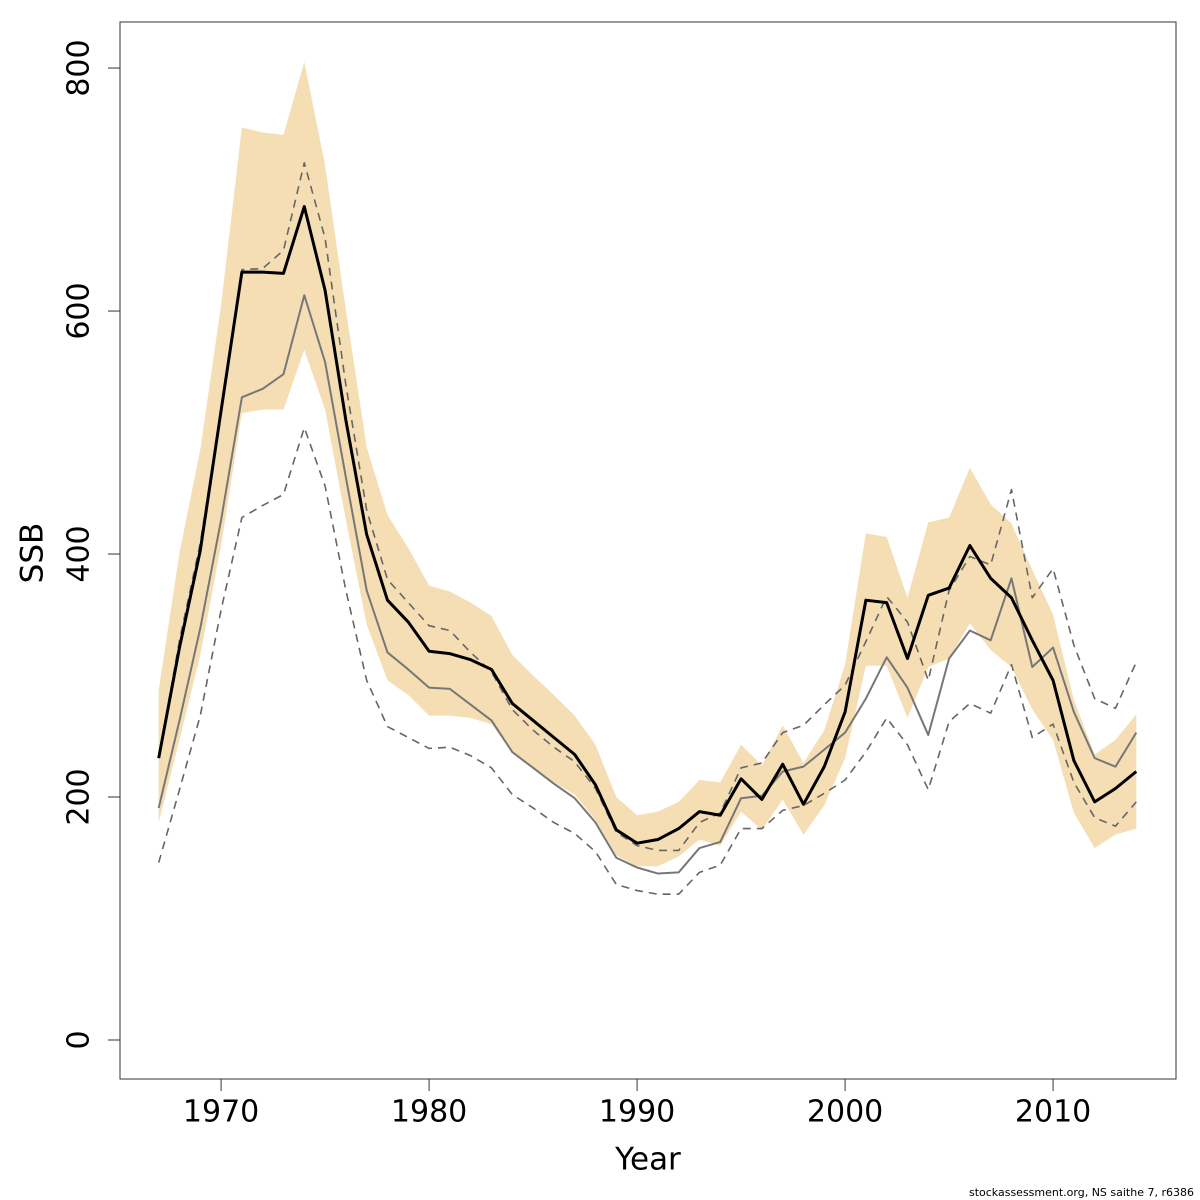 The height and width of the screenshot is (1200, 1200). Describe the element at coordinates (33, 553) in the screenshot. I see `y-axis-label: SSB` at that location.